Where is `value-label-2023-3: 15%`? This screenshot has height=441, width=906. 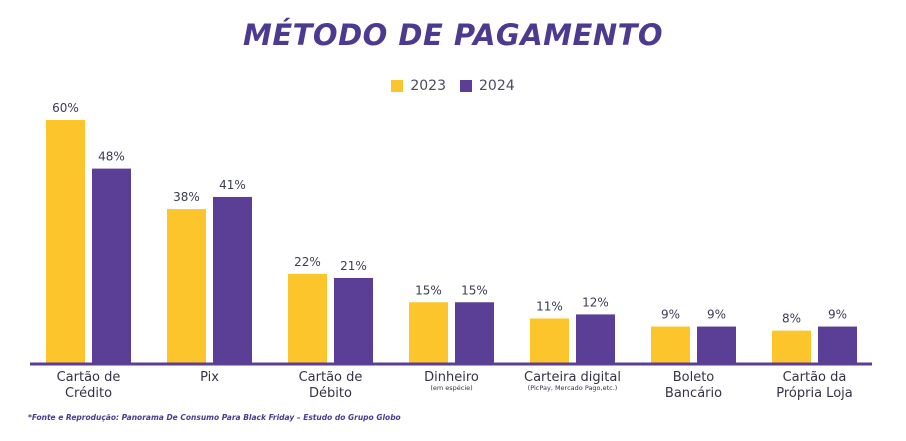 value-label-2023-3: 15% is located at coordinates (428, 290).